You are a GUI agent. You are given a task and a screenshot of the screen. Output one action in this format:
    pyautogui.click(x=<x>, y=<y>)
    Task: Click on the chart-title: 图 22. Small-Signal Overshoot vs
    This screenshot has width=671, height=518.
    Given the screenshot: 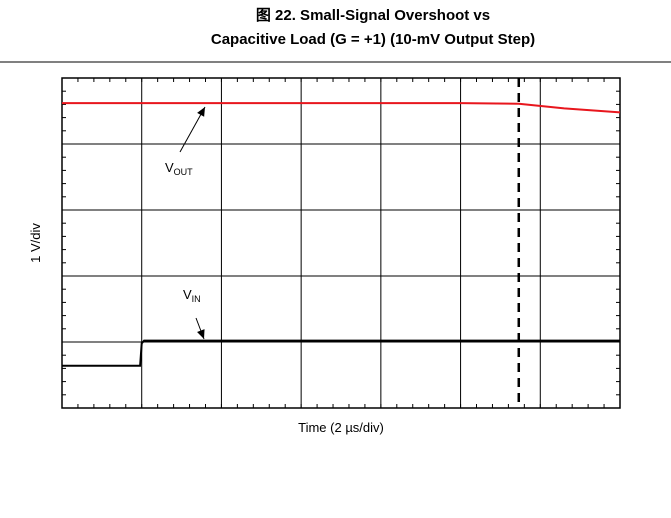 What is the action you would take?
    pyautogui.click(x=373, y=15)
    